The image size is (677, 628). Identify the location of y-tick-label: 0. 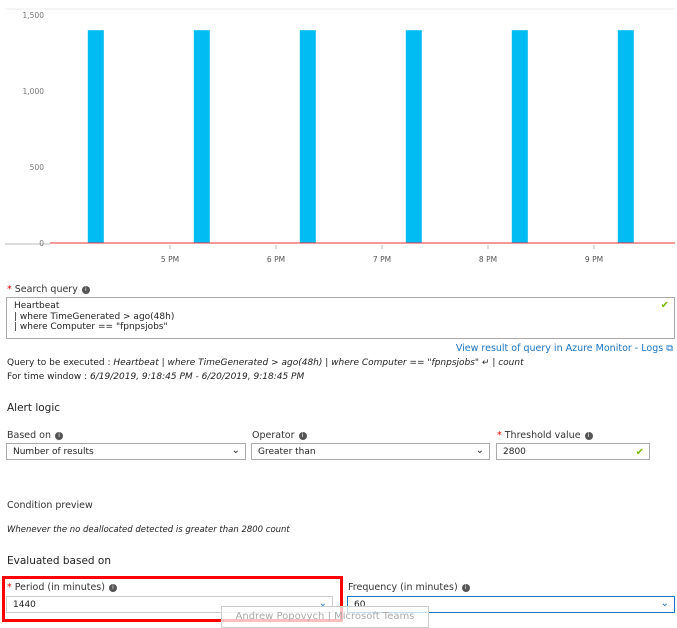
(41, 243).